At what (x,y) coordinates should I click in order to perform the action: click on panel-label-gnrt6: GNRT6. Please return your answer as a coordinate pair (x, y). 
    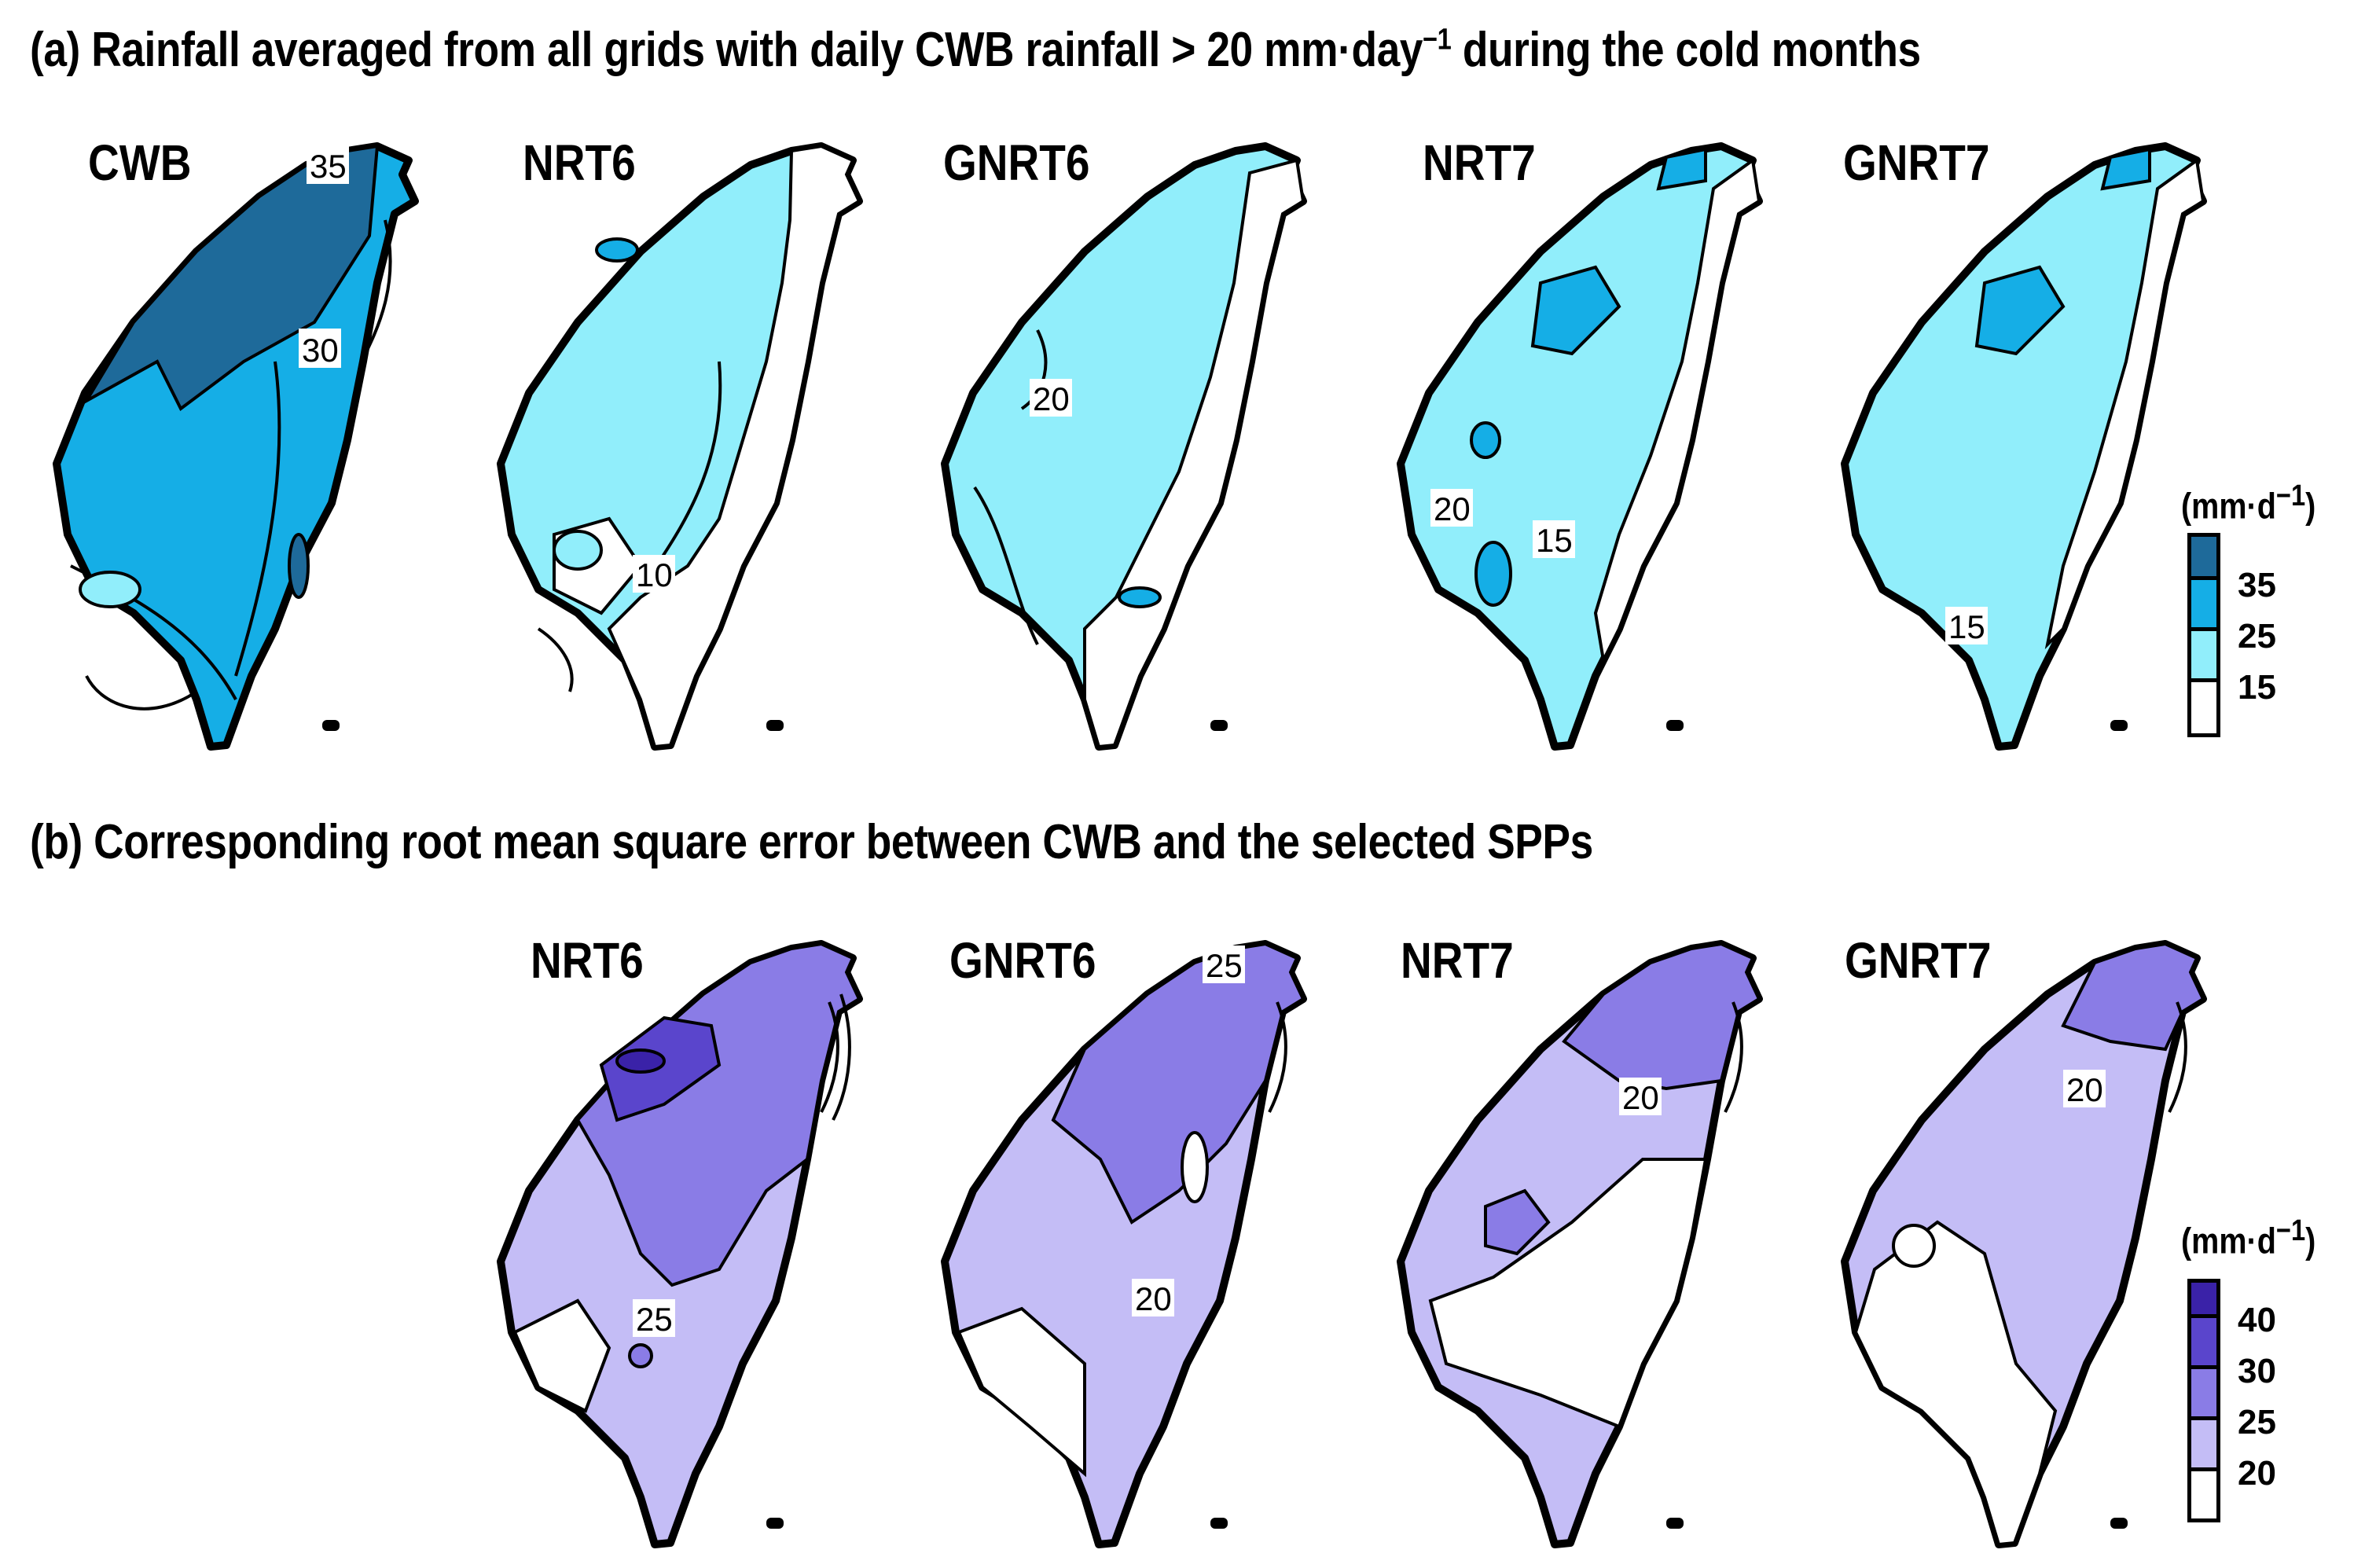
    Looking at the image, I should click on (1017, 162).